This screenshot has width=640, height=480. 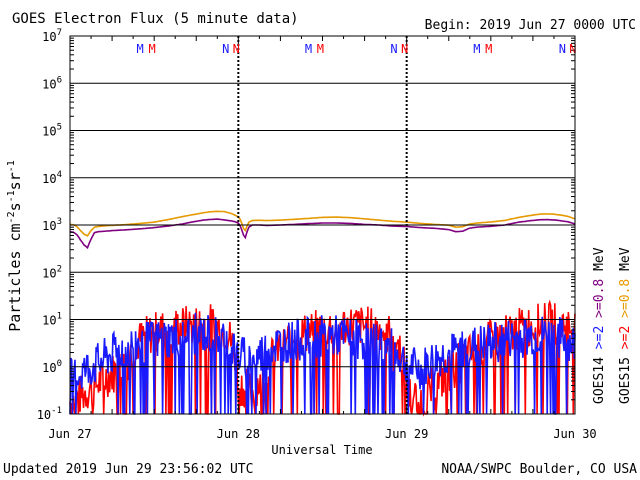 What do you see at coordinates (59, 33) in the screenshot?
I see `y-tick-exponent: 7` at bounding box center [59, 33].